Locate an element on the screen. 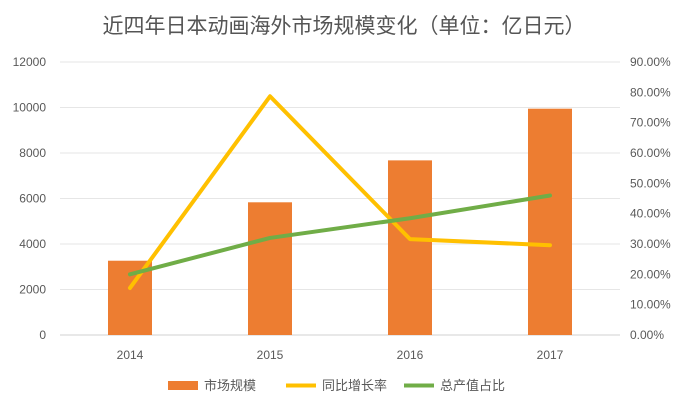 This screenshot has width=688, height=411. x-tick-label: 2017 is located at coordinates (550, 355).